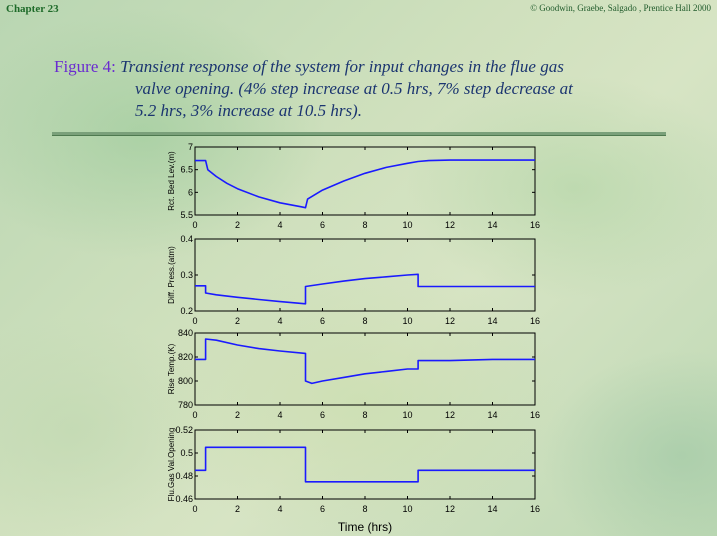 The height and width of the screenshot is (536, 717). Describe the element at coordinates (85, 66) in the screenshot. I see `figure-label: Figure 4:` at that location.